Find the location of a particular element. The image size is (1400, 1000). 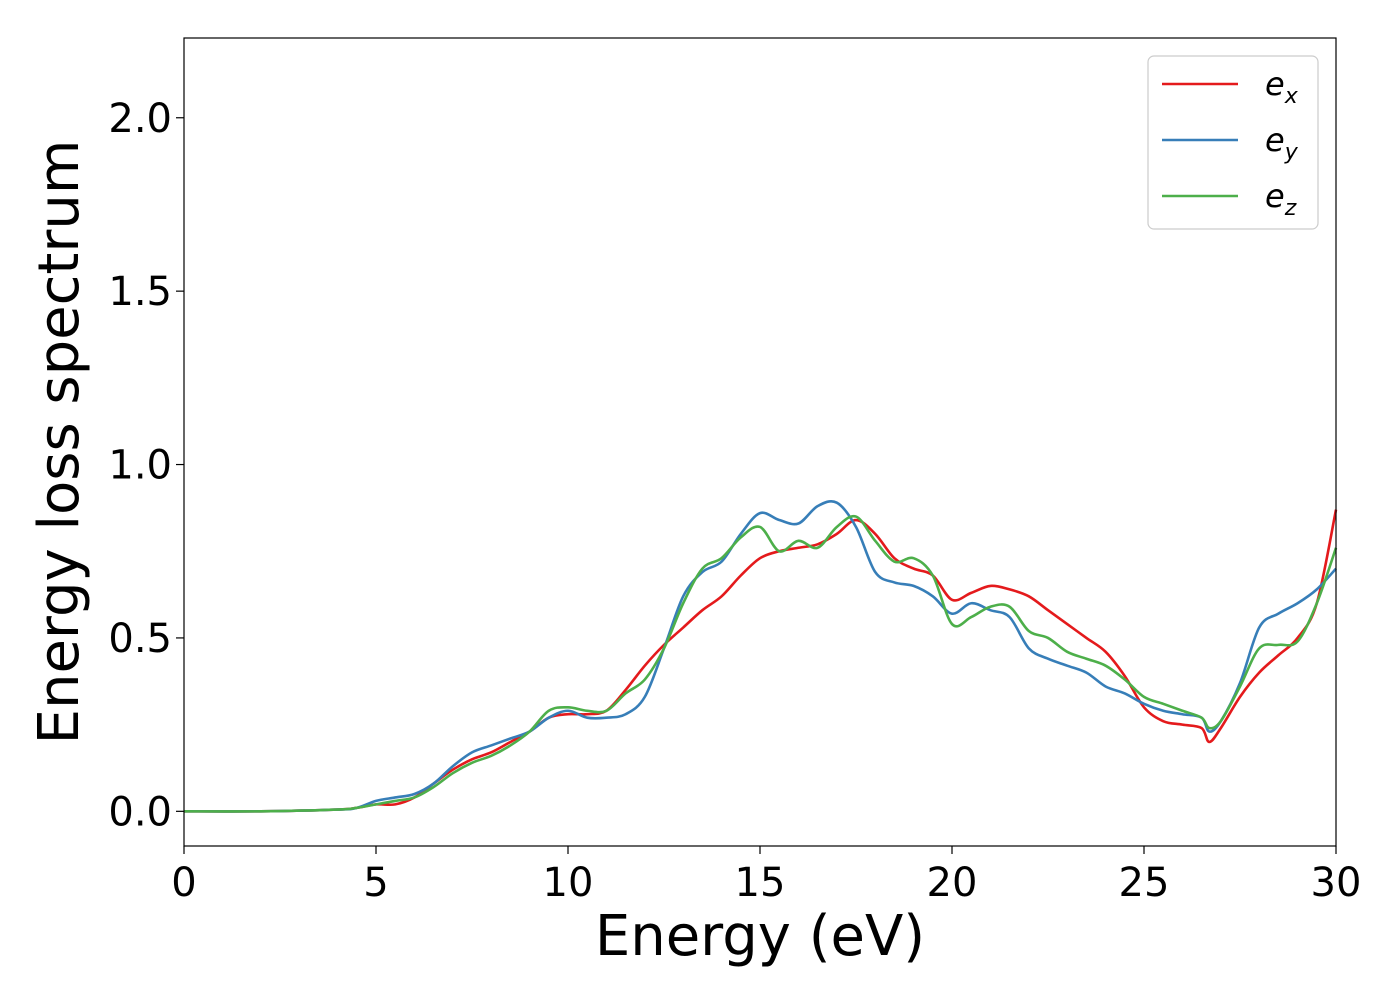

legend: ex ey ez is located at coordinates (1233, 142).